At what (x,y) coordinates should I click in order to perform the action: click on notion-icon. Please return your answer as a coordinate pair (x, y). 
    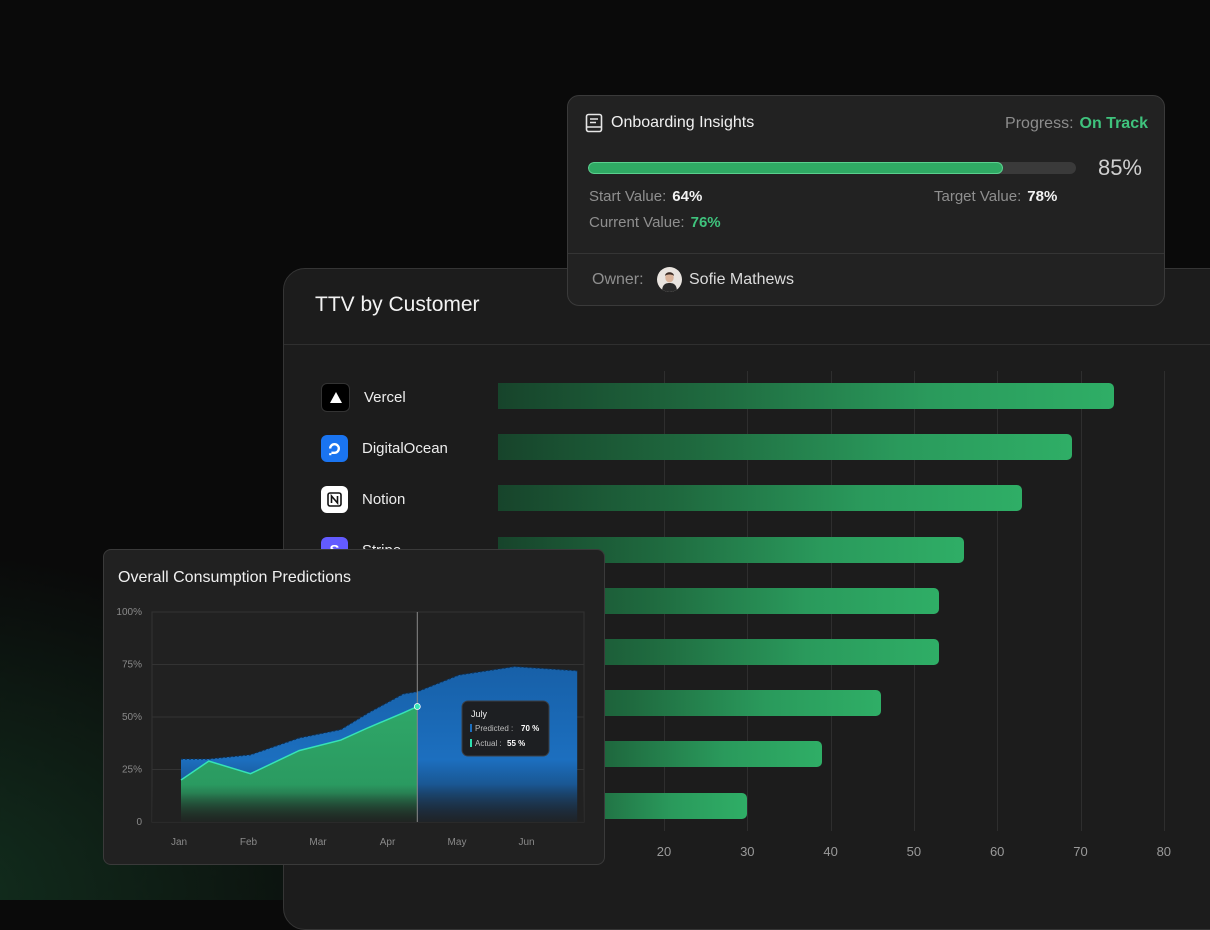
    Looking at the image, I should click on (334, 499).